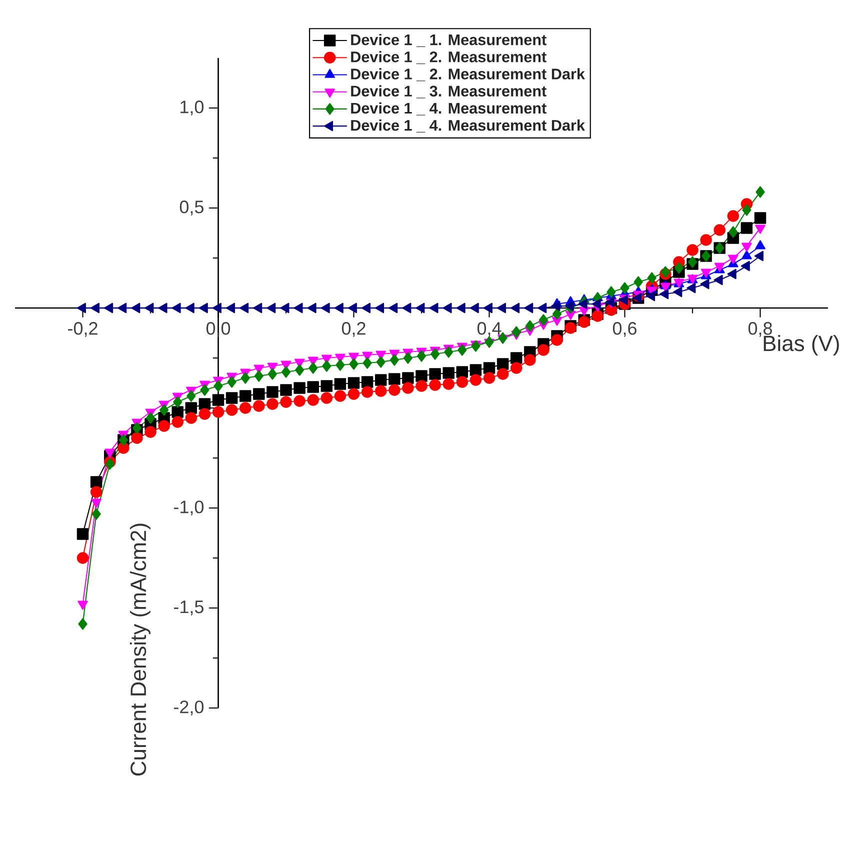  Describe the element at coordinates (83, 329) in the screenshot. I see `x-tick-label: -0,2` at that location.